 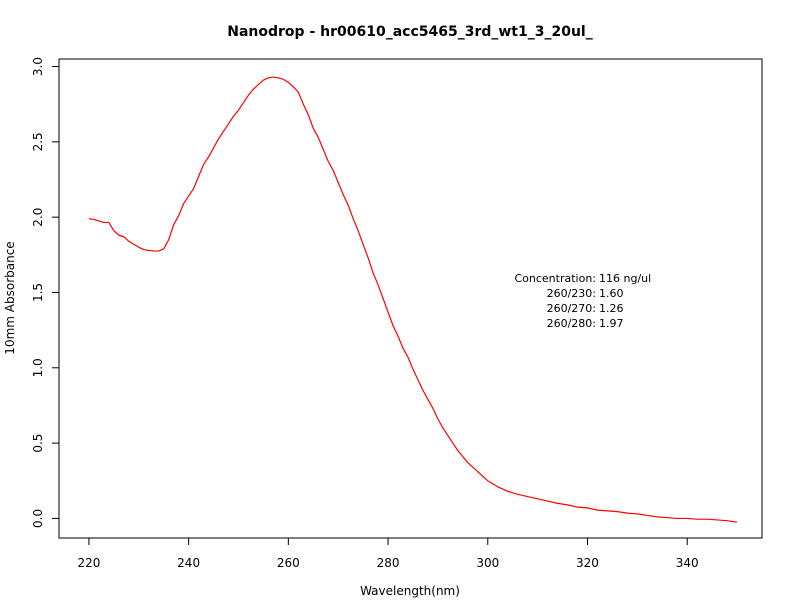 I want to click on x-tick-label-320: 320, so click(x=587, y=563).